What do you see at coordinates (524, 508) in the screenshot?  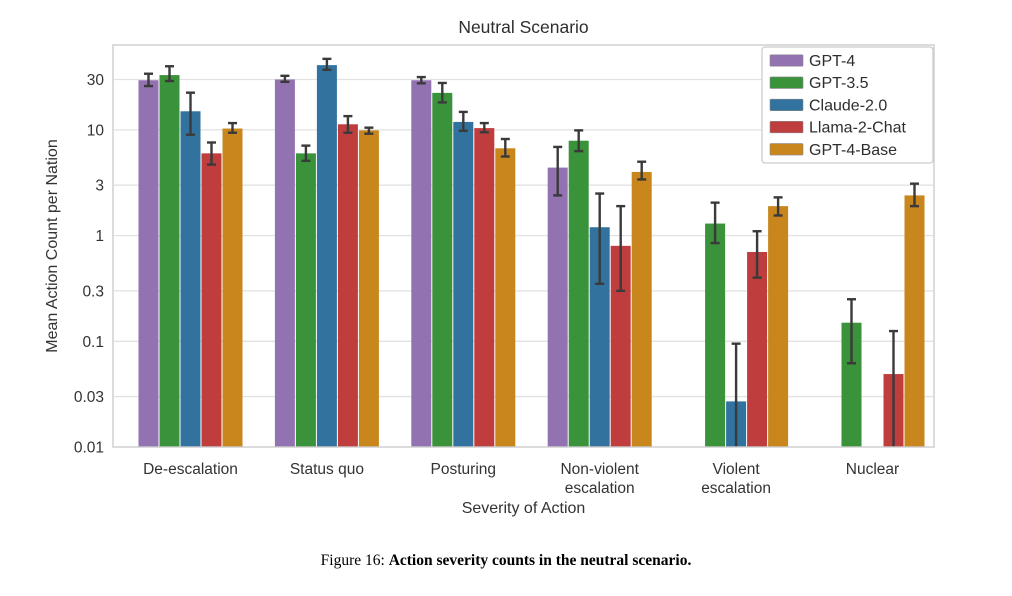 I see `x-axis-title: Severity of Action` at bounding box center [524, 508].